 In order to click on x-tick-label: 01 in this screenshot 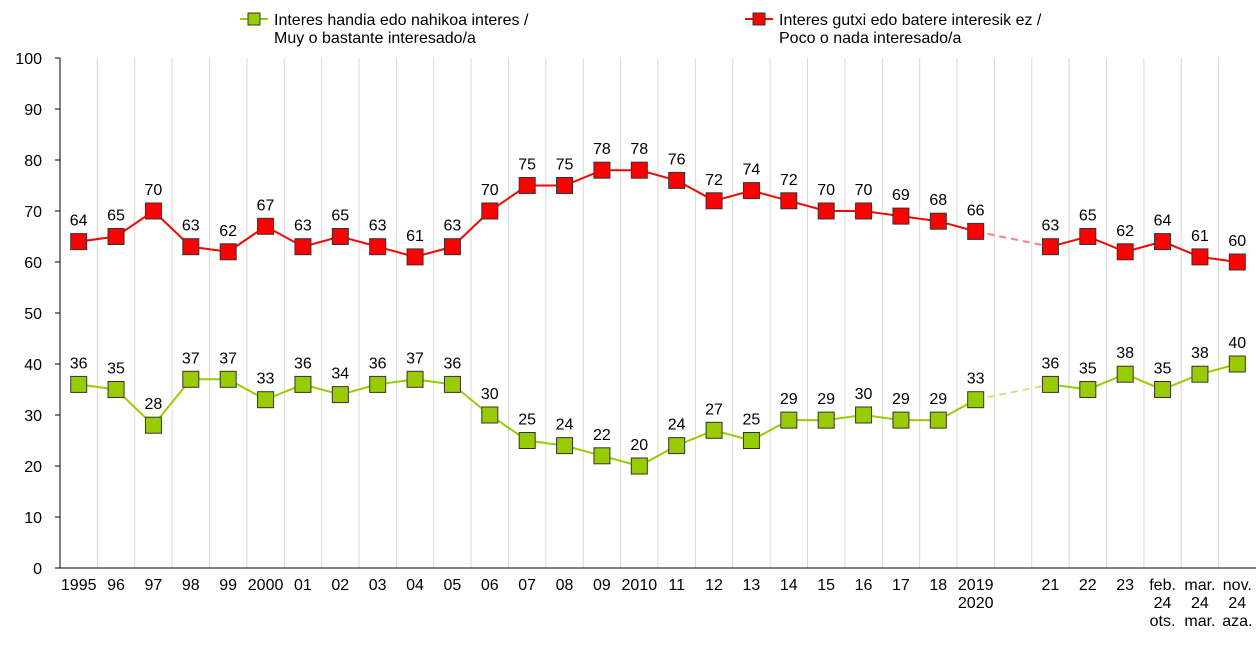, I will do `click(303, 585)`.